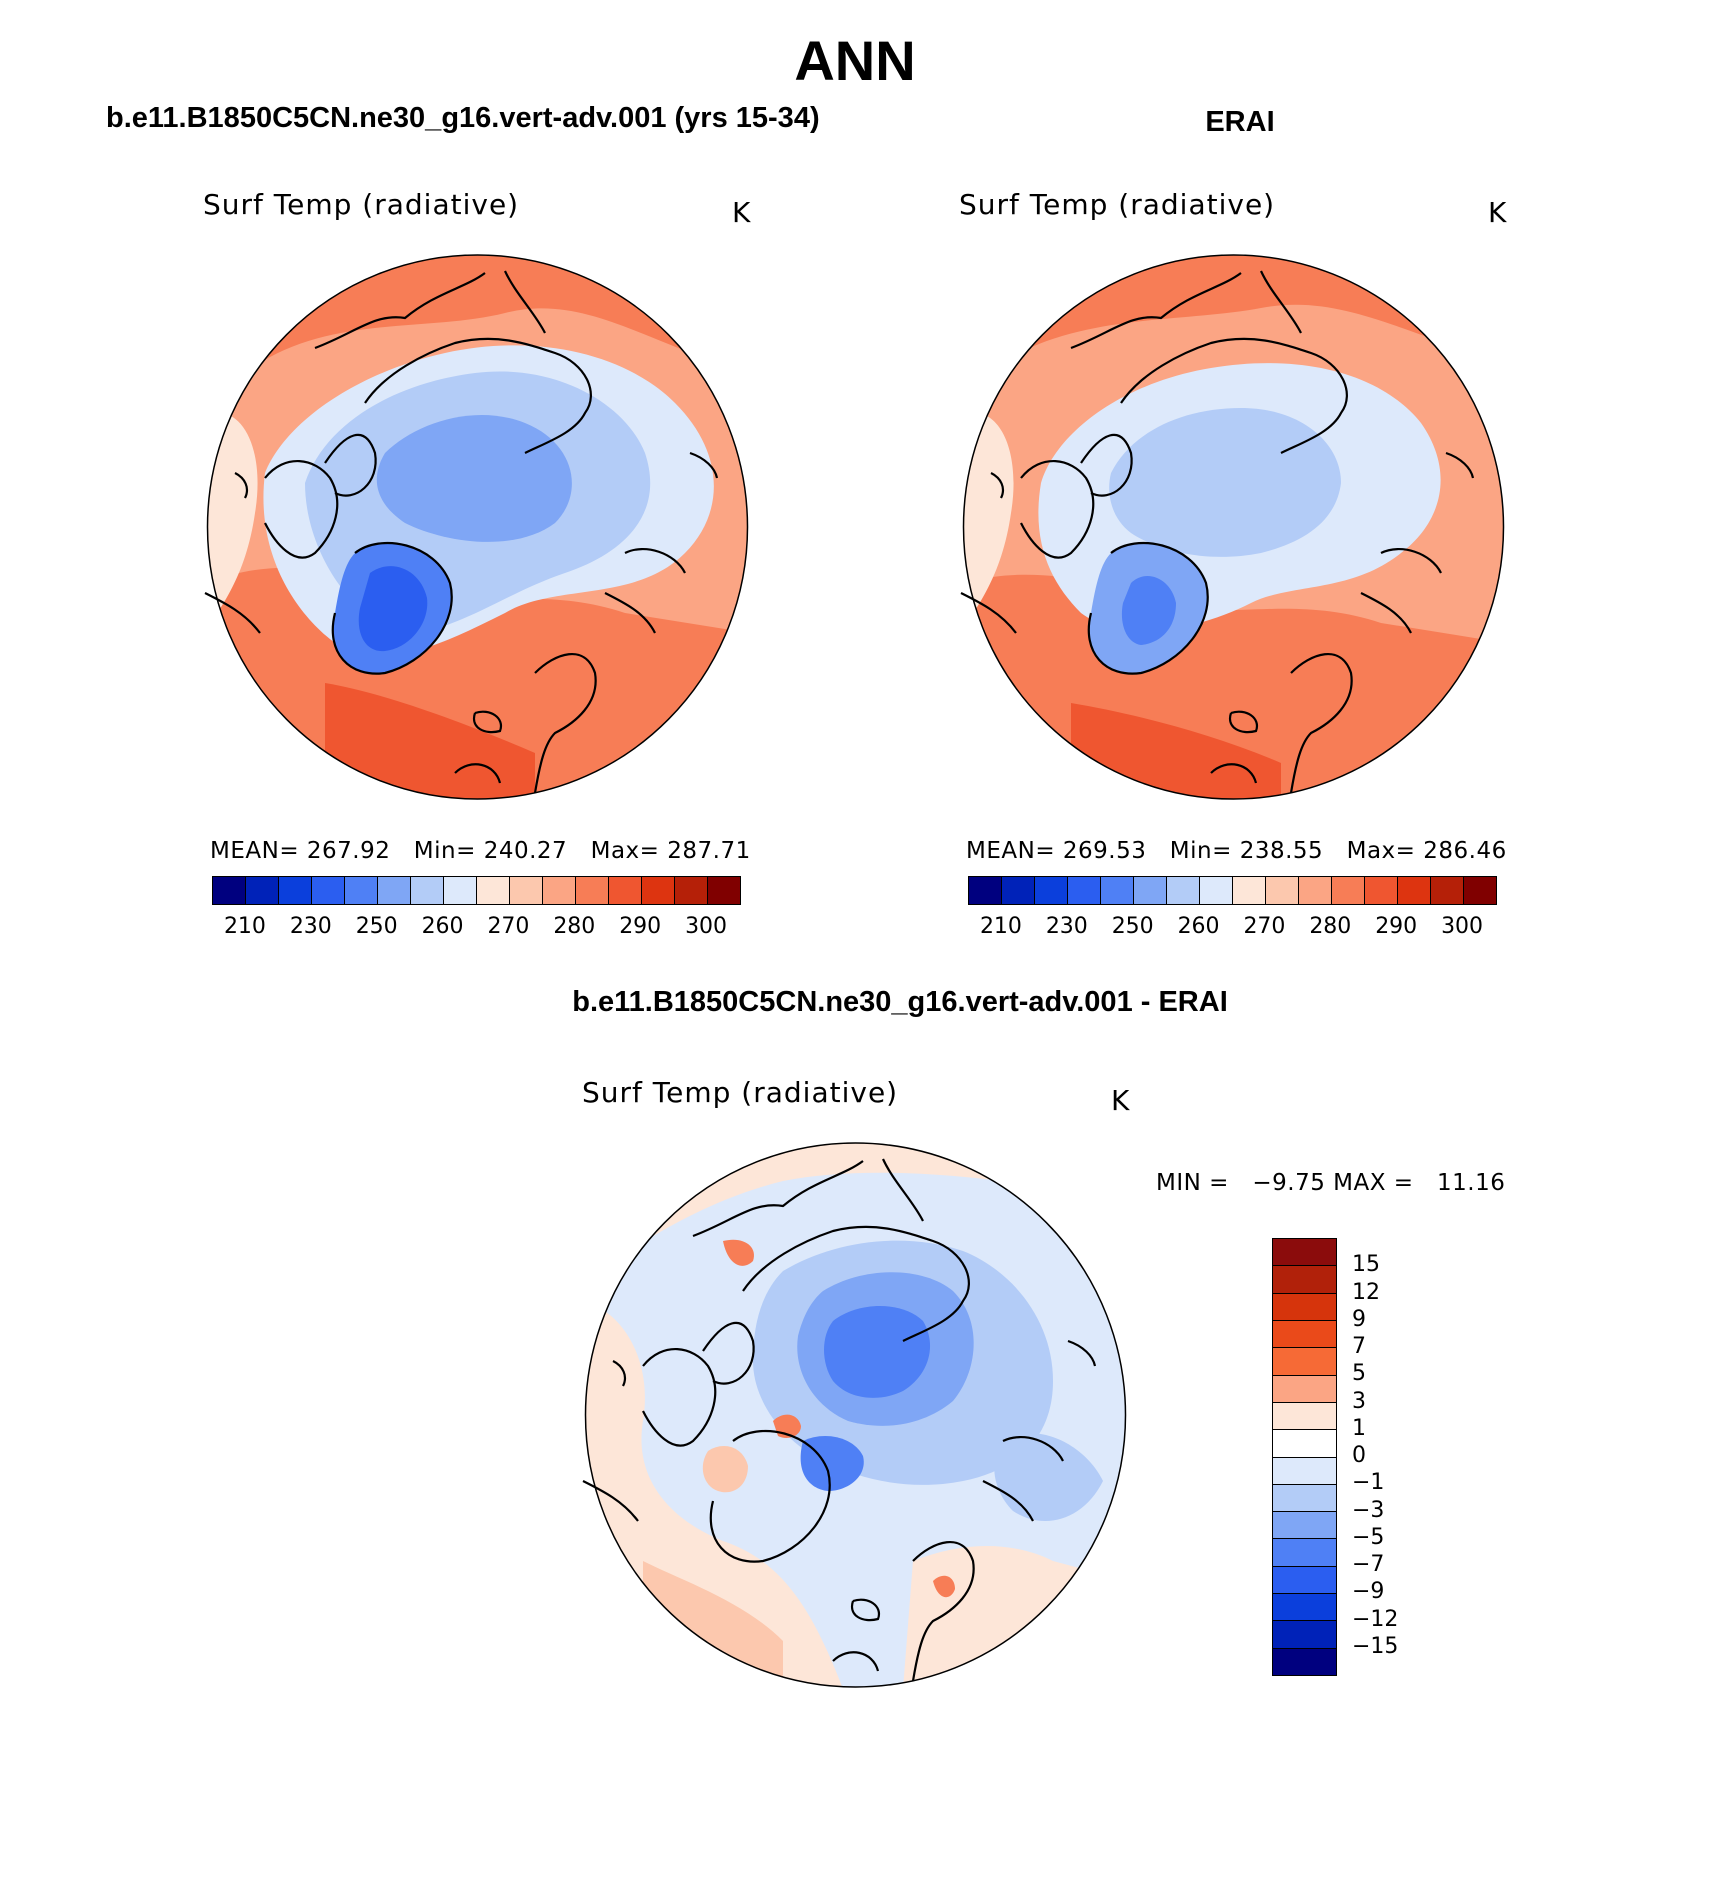  I want to click on diff-colorbar-tick: −1, so click(1368, 1483).